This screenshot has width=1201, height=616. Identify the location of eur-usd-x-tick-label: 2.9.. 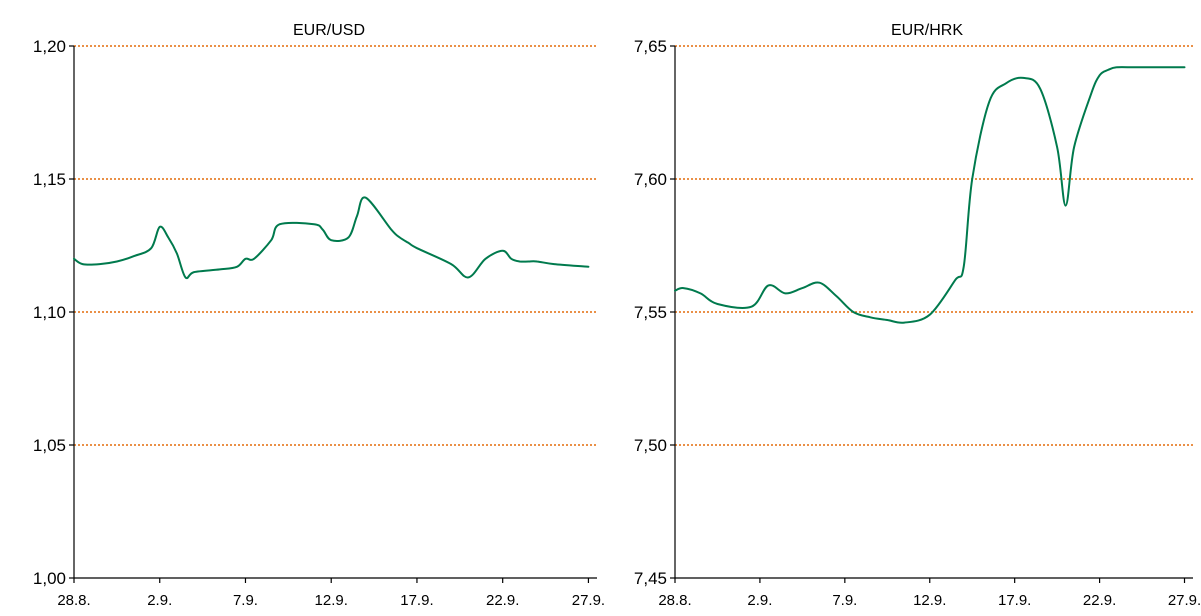
(159, 600).